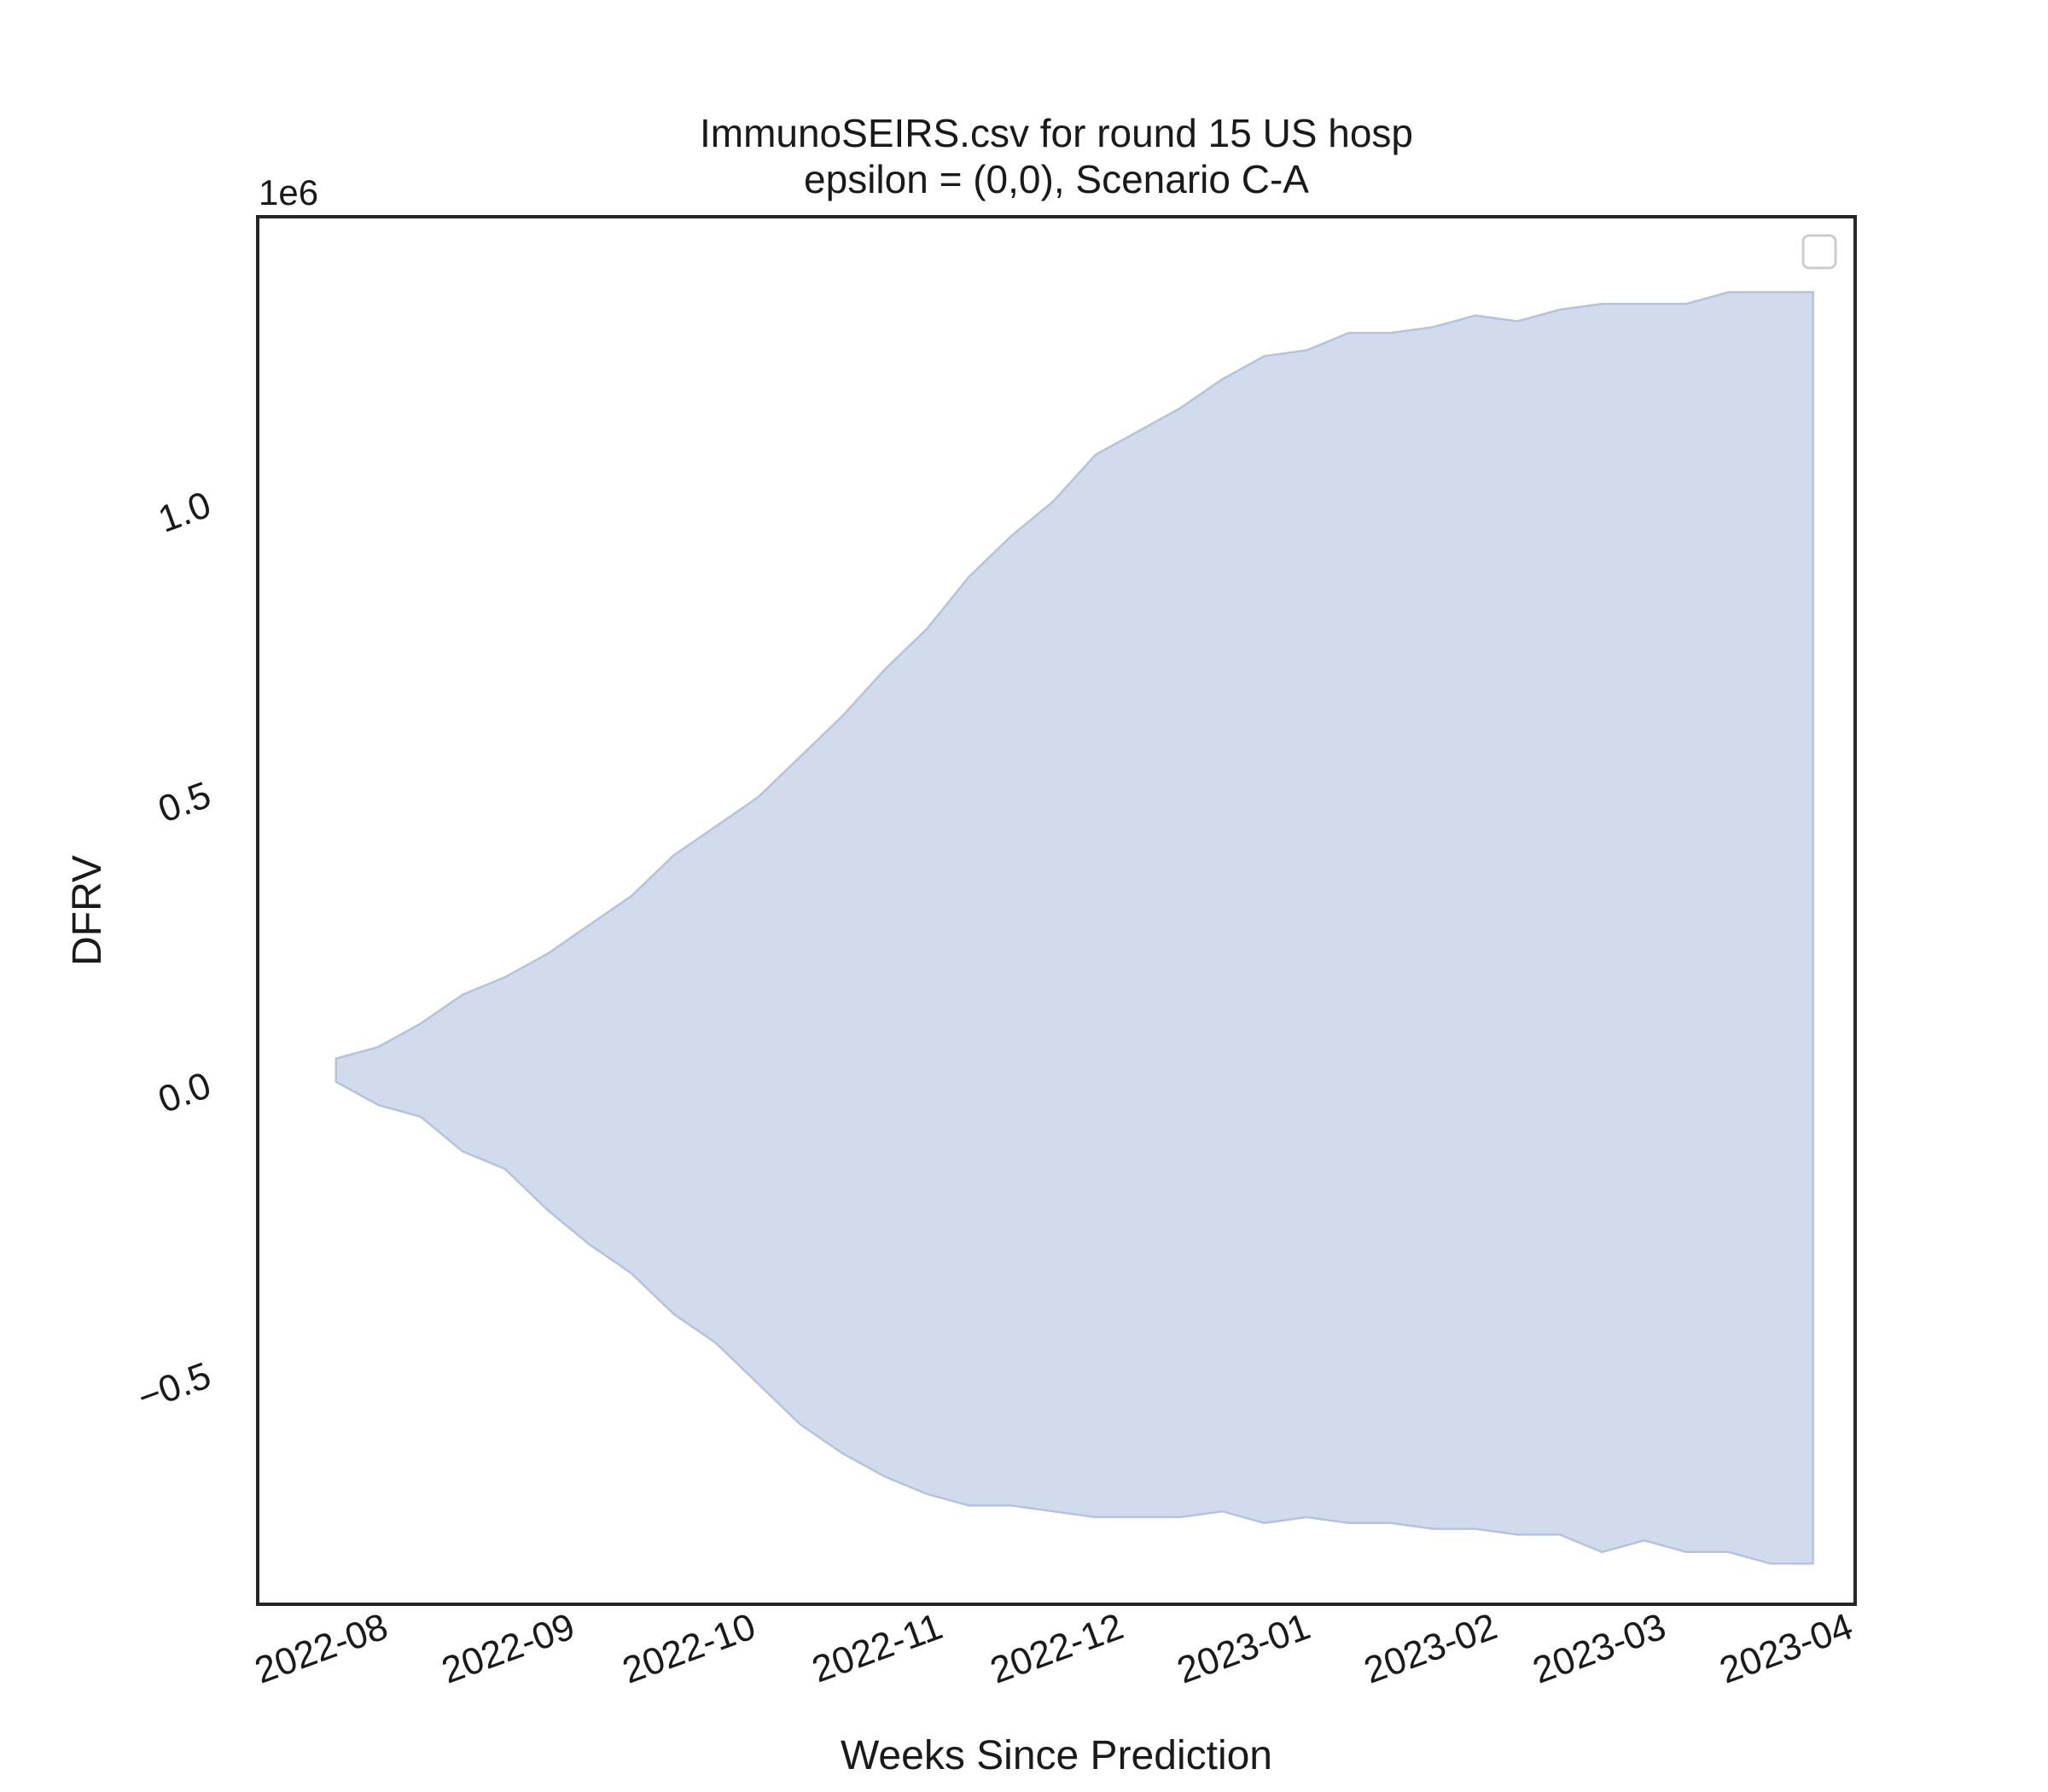 This screenshot has height=1792, width=2048. What do you see at coordinates (876, 1647) in the screenshot?
I see `x-tick-label: 2022-11` at bounding box center [876, 1647].